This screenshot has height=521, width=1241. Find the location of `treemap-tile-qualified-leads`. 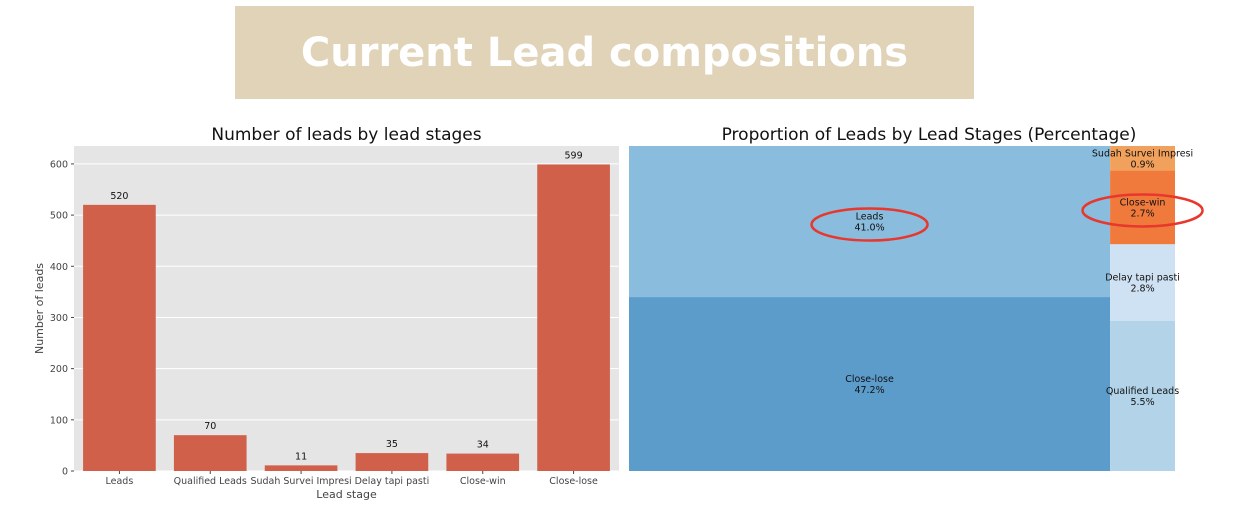

treemap-tile-qualified-leads is located at coordinates (1142, 395).